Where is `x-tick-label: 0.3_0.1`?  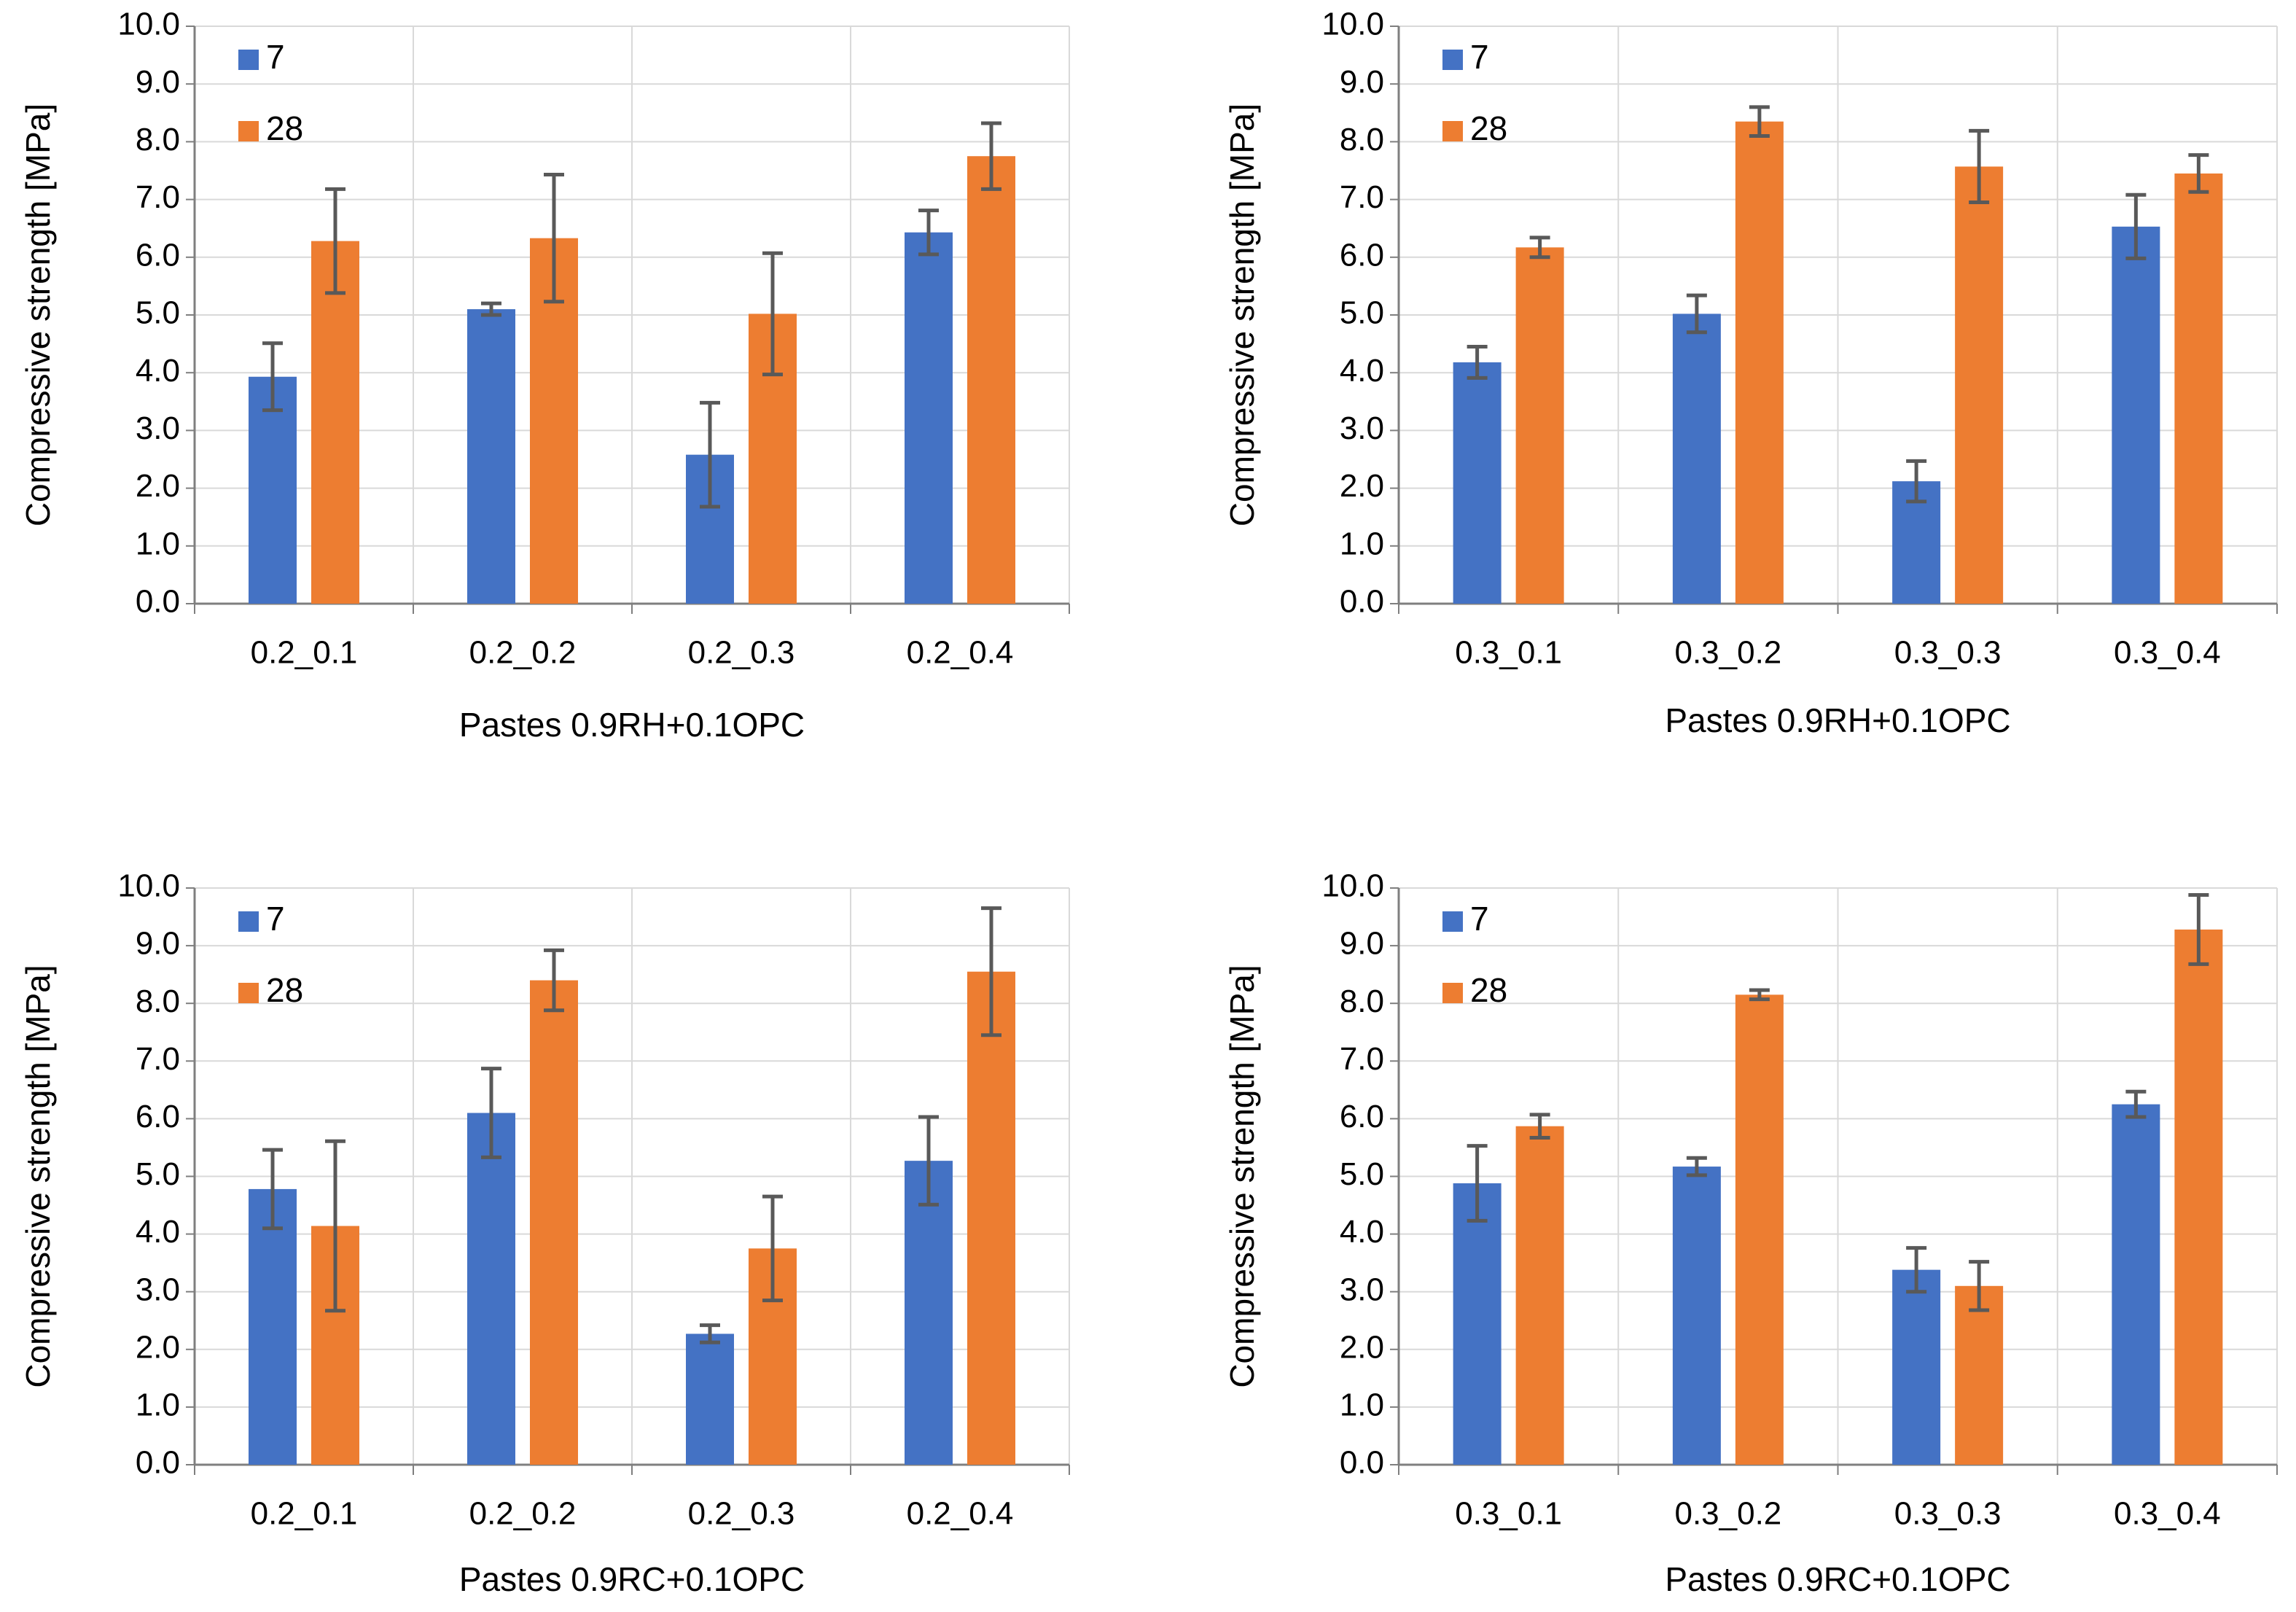
x-tick-label: 0.3_0.1 is located at coordinates (1508, 653).